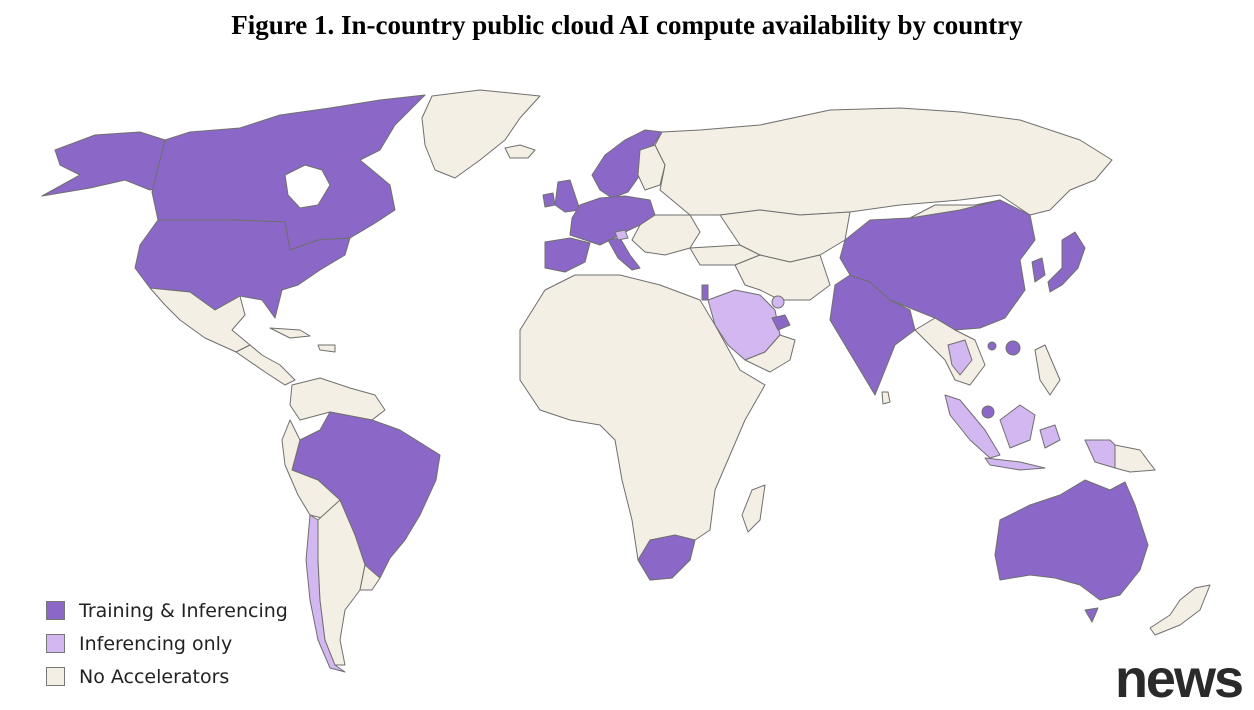  What do you see at coordinates (337, 399) in the screenshot?
I see `south-america-north` at bounding box center [337, 399].